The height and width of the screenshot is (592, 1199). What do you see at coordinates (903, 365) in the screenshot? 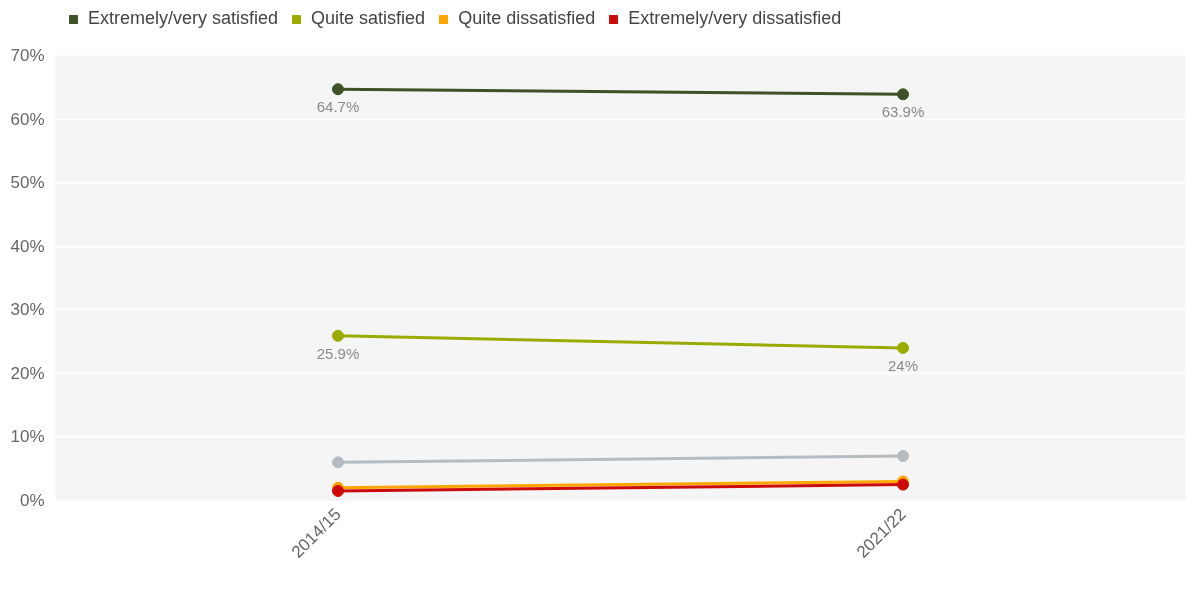
I see `data-label: 24%` at bounding box center [903, 365].